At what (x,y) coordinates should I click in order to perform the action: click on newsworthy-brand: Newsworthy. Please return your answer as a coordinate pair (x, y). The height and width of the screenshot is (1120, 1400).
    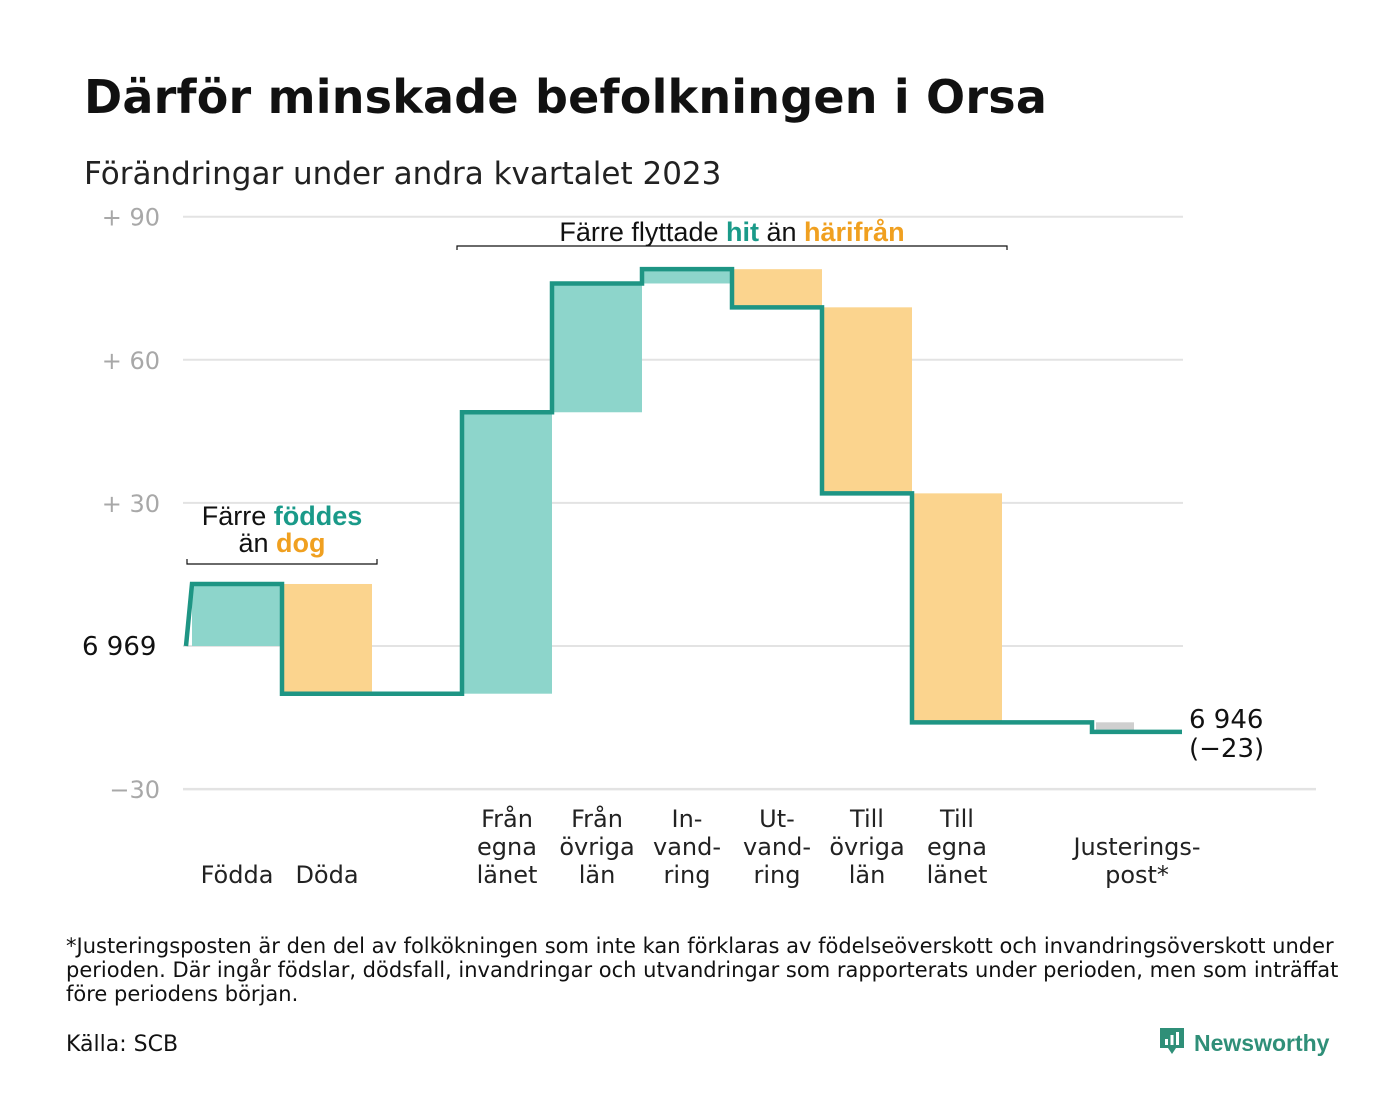
    Looking at the image, I should click on (1243, 1043).